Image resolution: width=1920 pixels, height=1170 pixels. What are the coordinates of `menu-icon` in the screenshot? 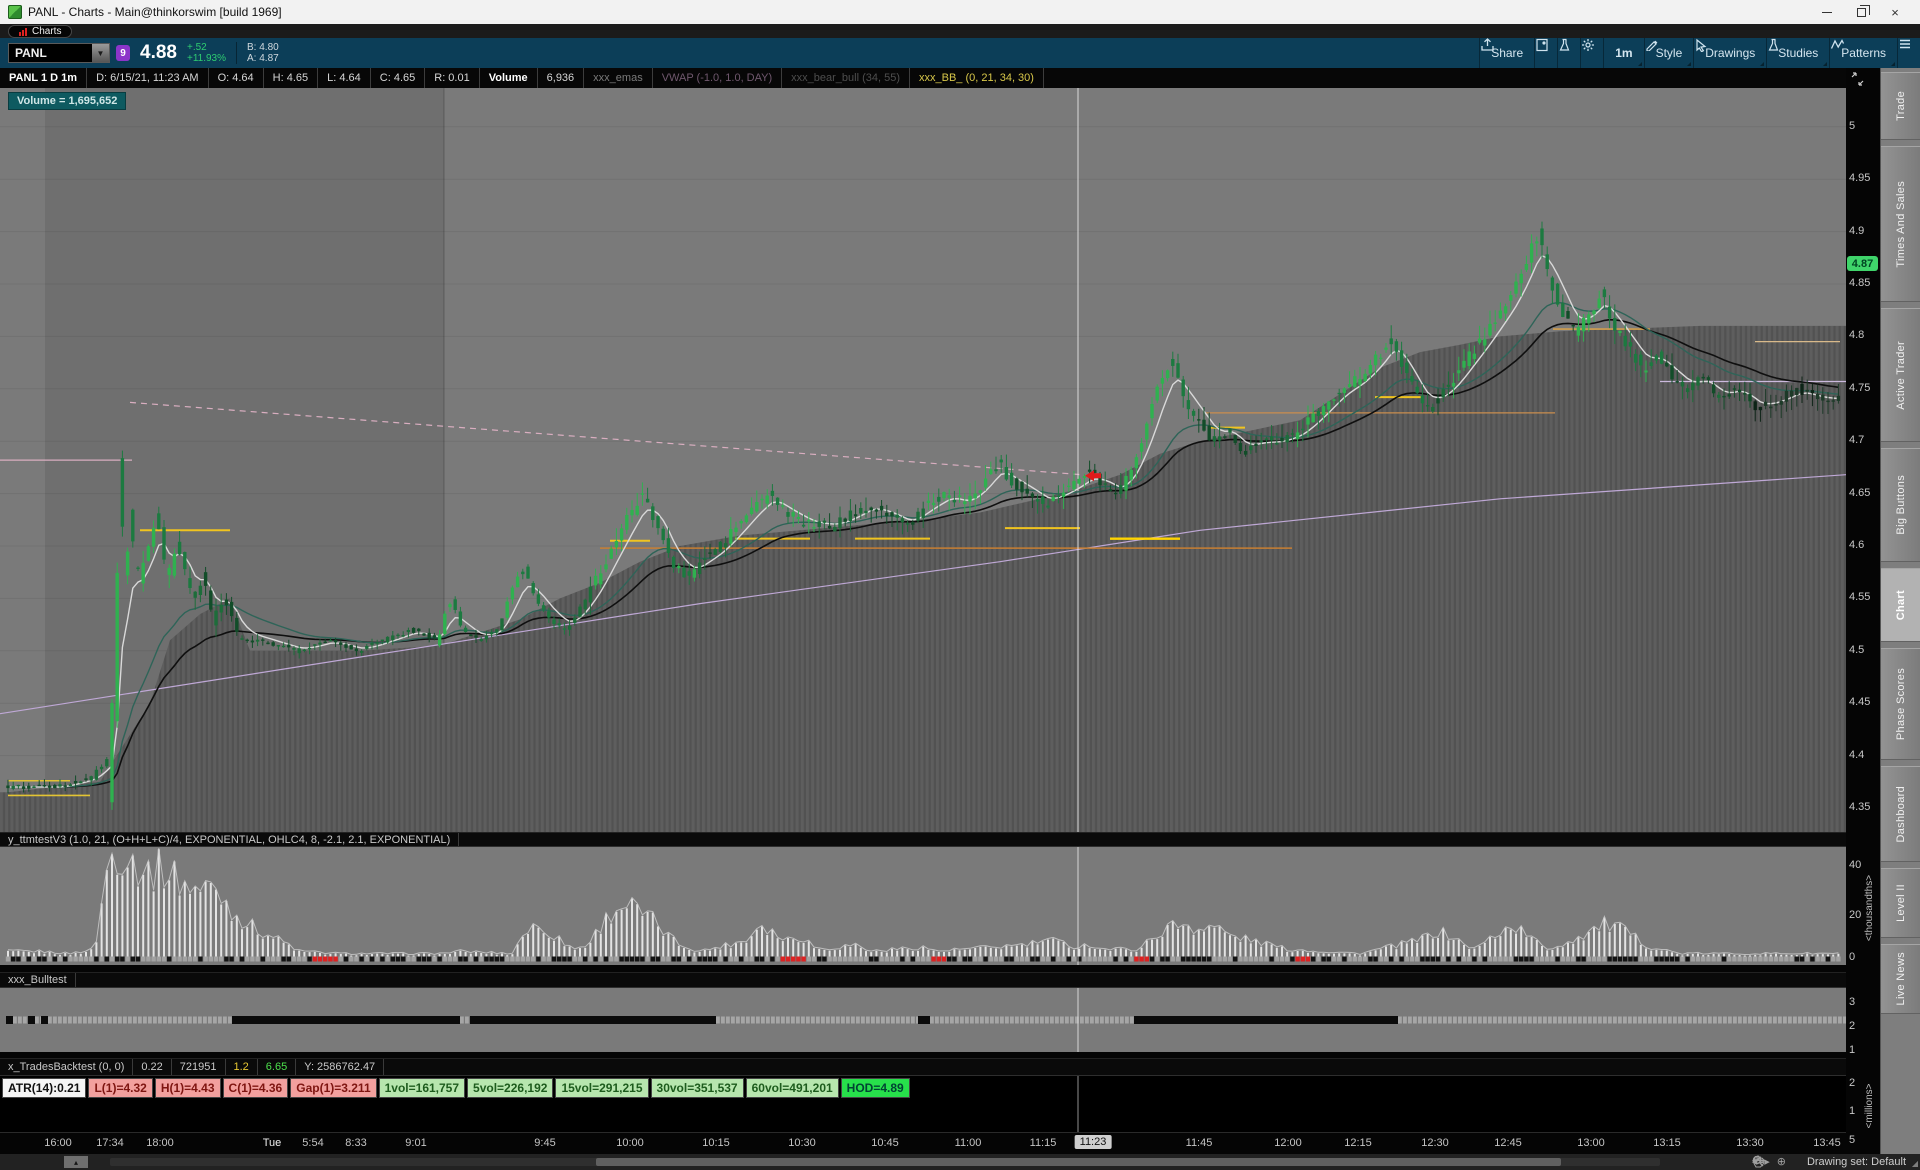 It's located at (1905, 44).